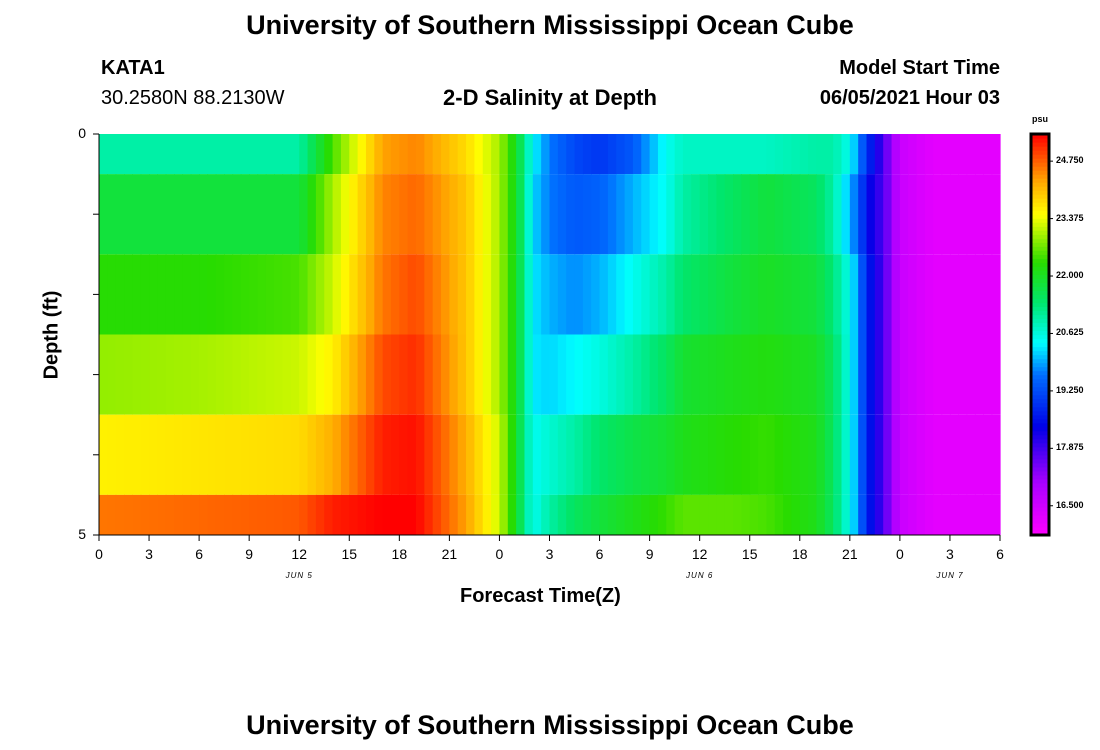  Describe the element at coordinates (1070, 275) in the screenshot. I see `colorbar-tick-label: 22.000` at that location.